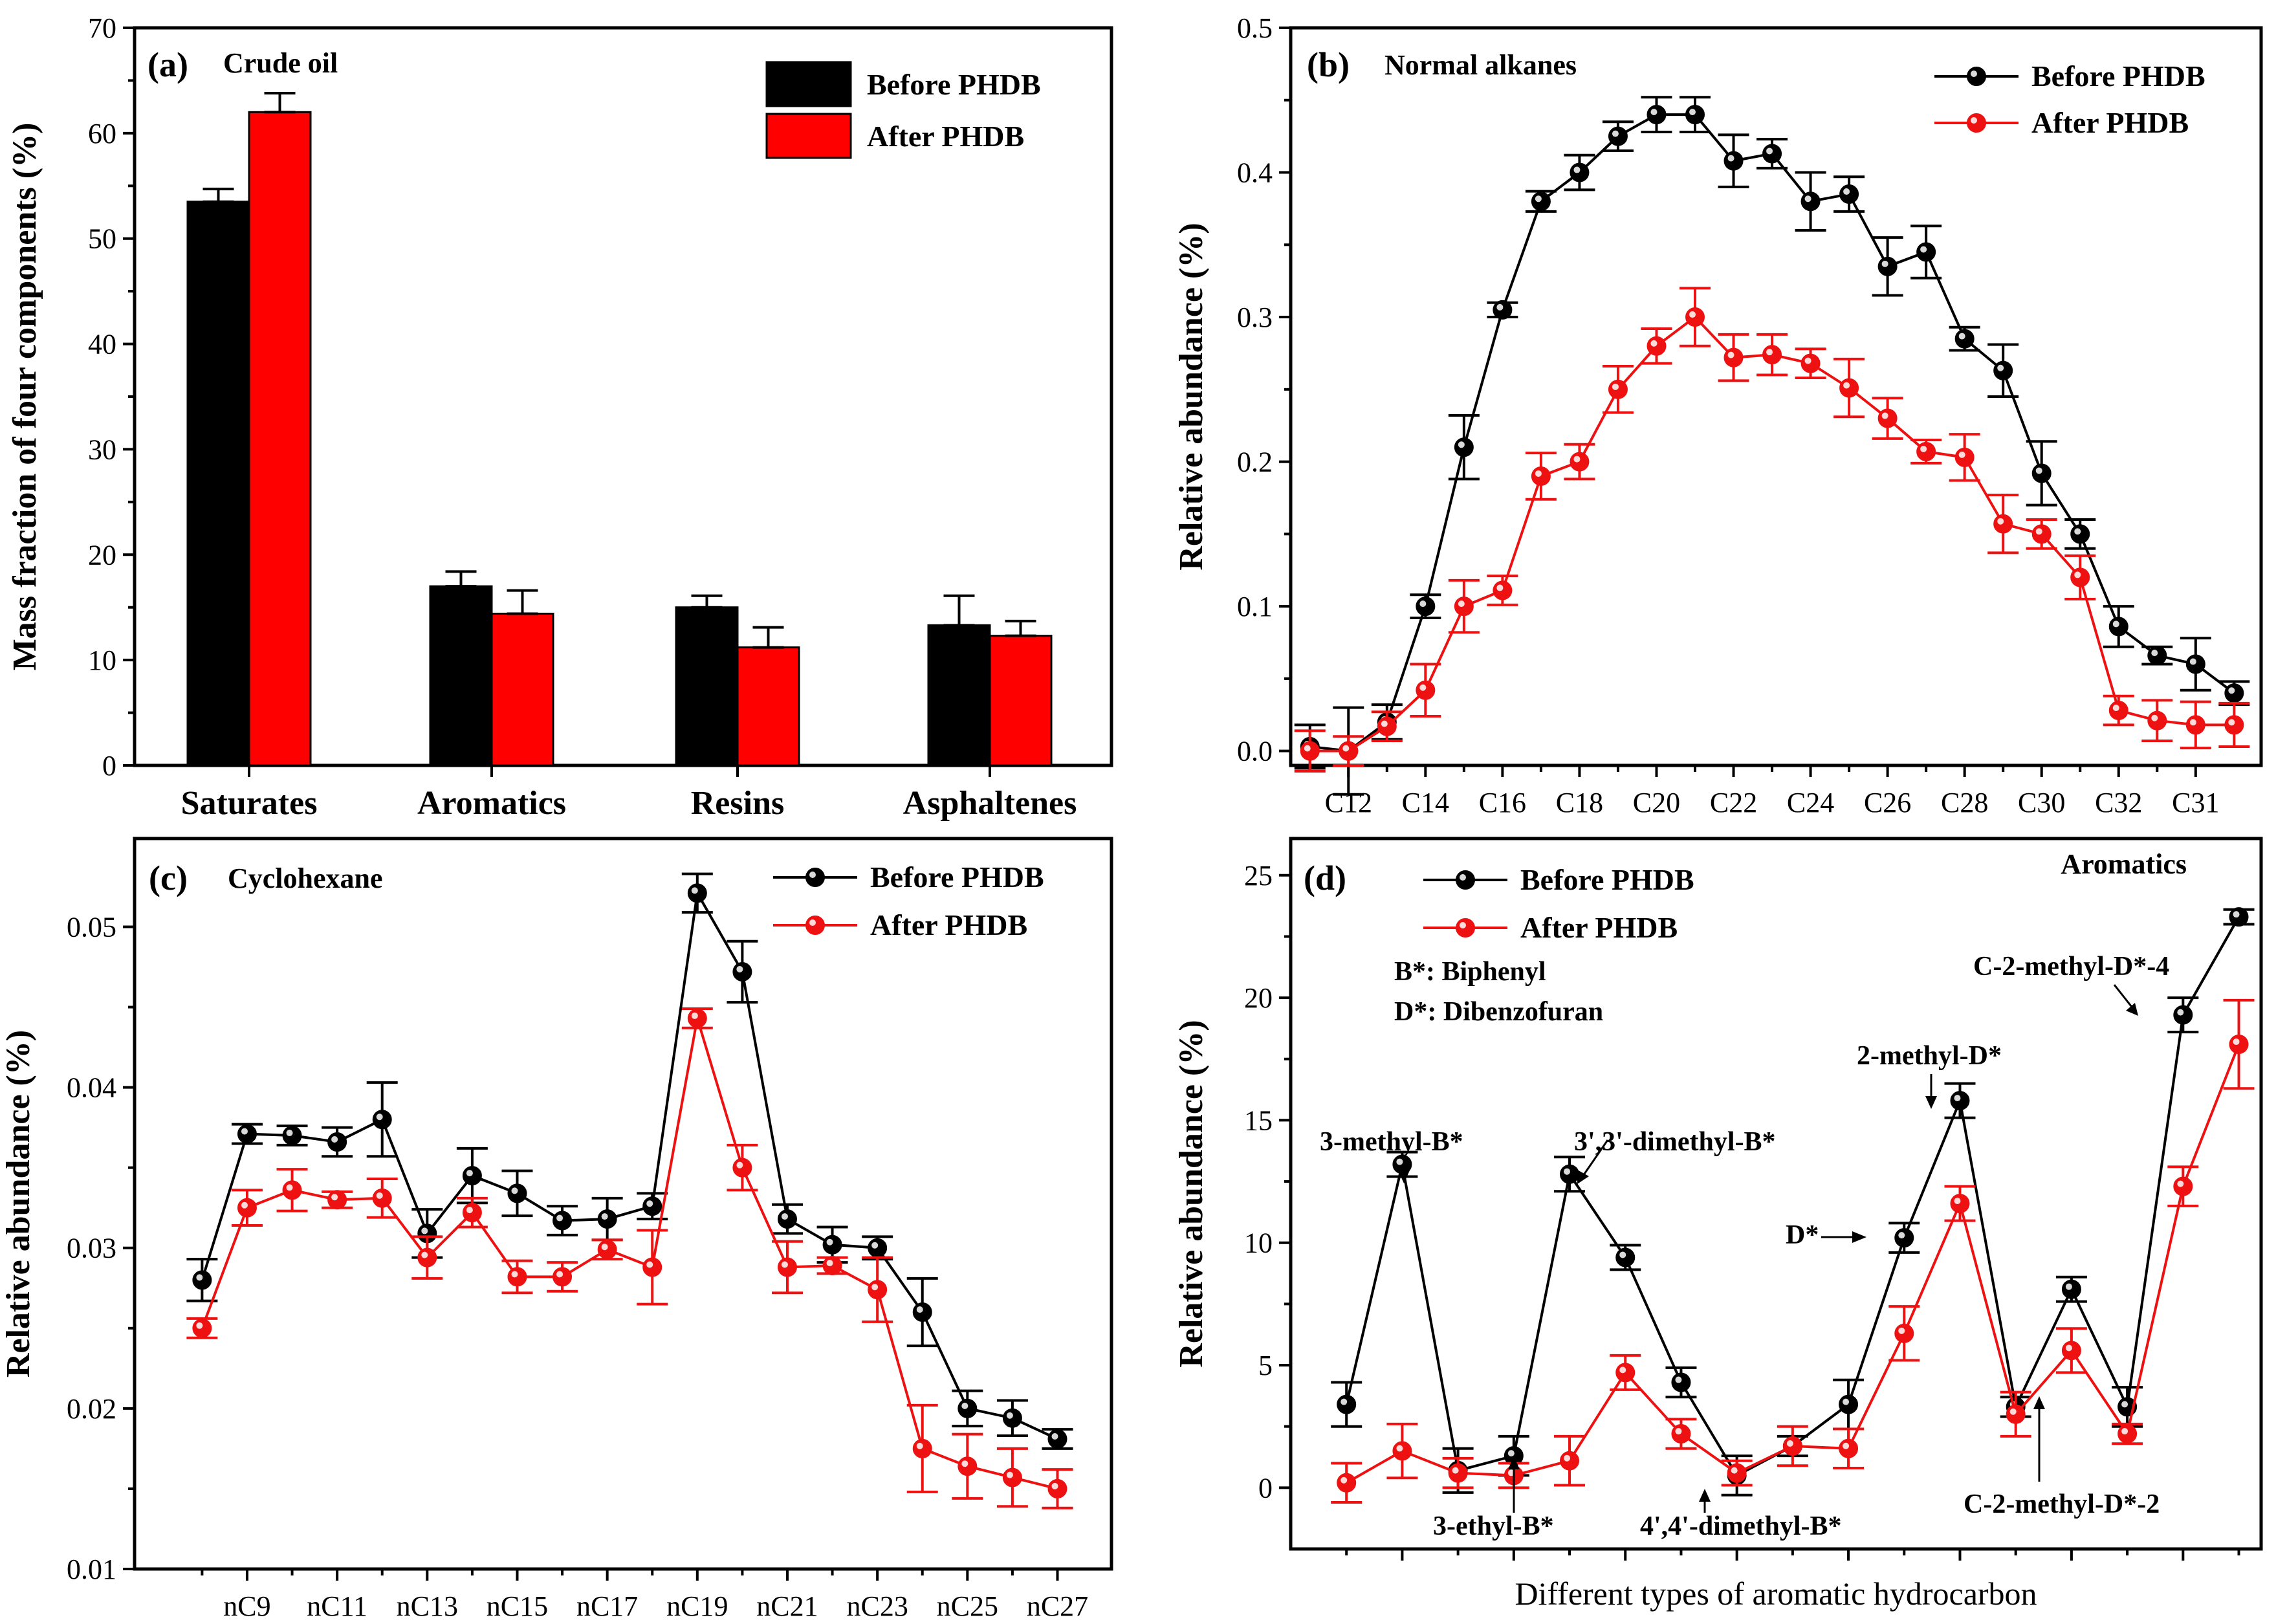 The width and height of the screenshot is (2287, 1624). What do you see at coordinates (91, 1569) in the screenshot?
I see `c-y-tick-label: 0.01` at bounding box center [91, 1569].